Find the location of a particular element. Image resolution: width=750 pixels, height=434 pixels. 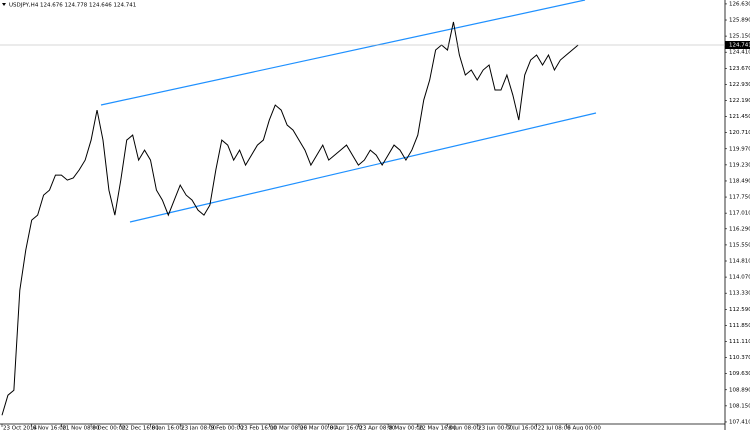

y-tick-label: 120.710 is located at coordinates (739, 133).